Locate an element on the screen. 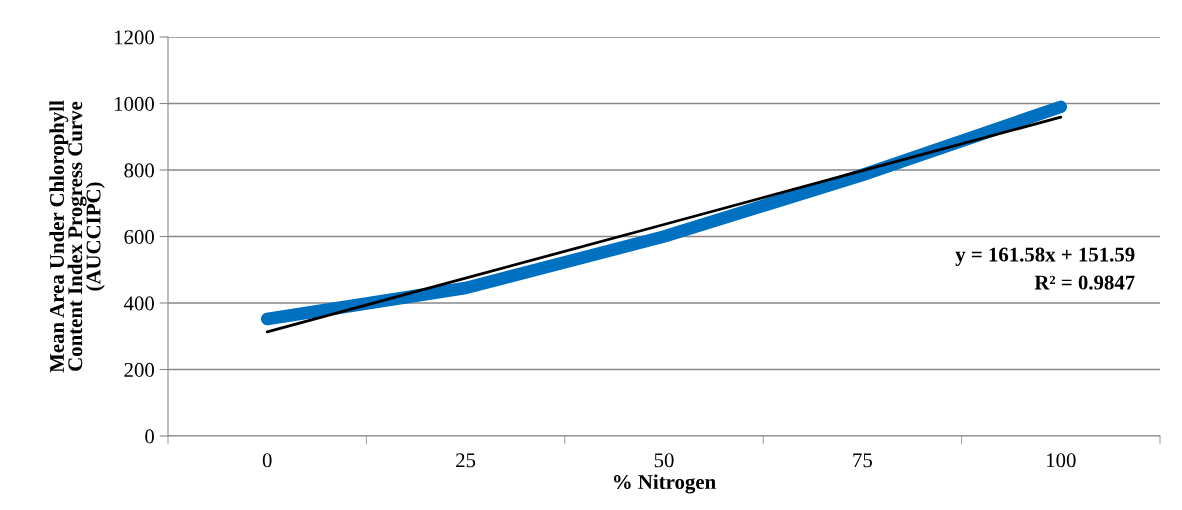  y-tick-label: 1000 is located at coordinates (134, 103).